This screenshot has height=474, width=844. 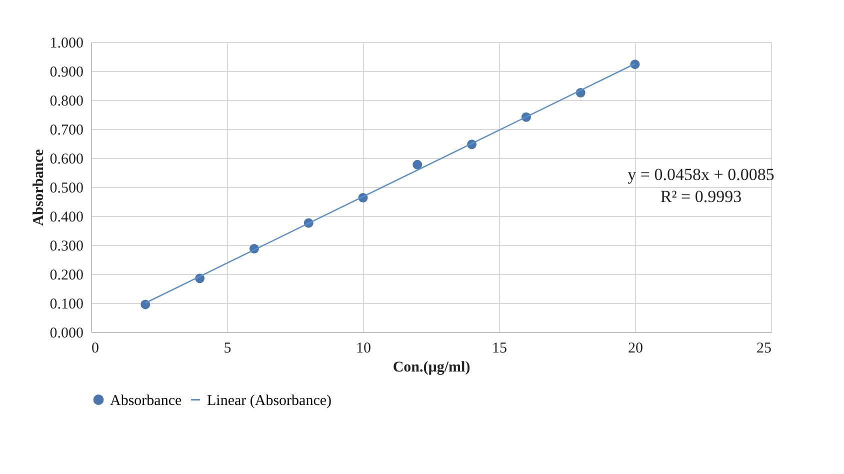 I want to click on x-tick-label: 5, so click(x=228, y=348).